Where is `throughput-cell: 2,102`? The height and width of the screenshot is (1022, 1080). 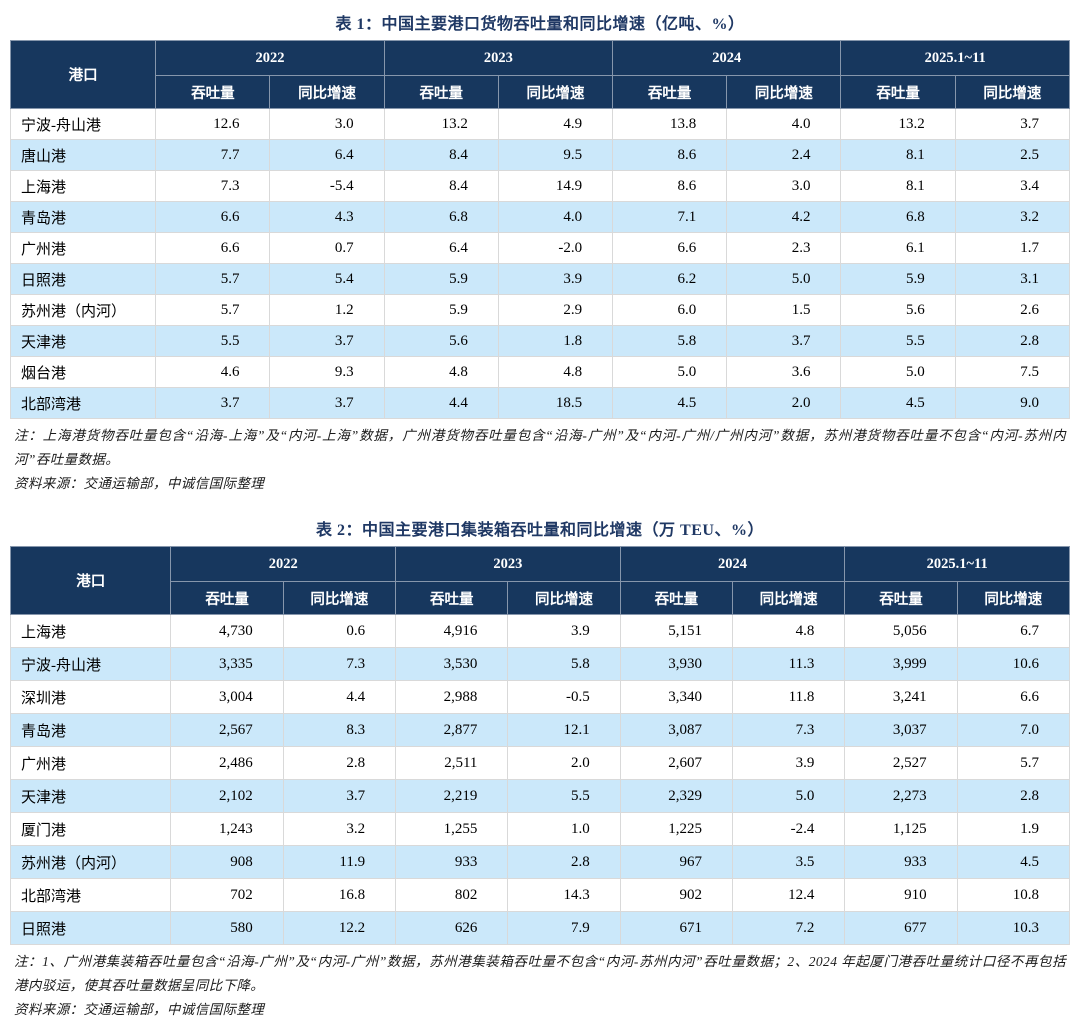
throughput-cell: 2,102 is located at coordinates (227, 796).